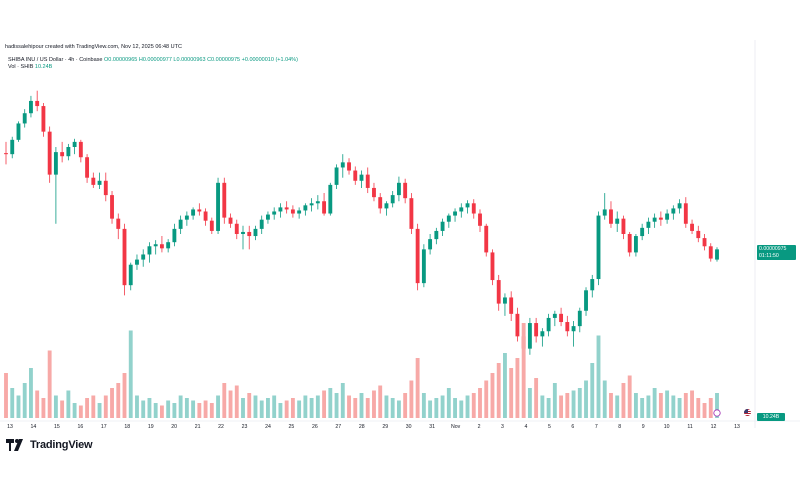 The width and height of the screenshot is (800, 500). Describe the element at coordinates (771, 417) in the screenshot. I see `current-volume-tag: 10.24B` at that location.